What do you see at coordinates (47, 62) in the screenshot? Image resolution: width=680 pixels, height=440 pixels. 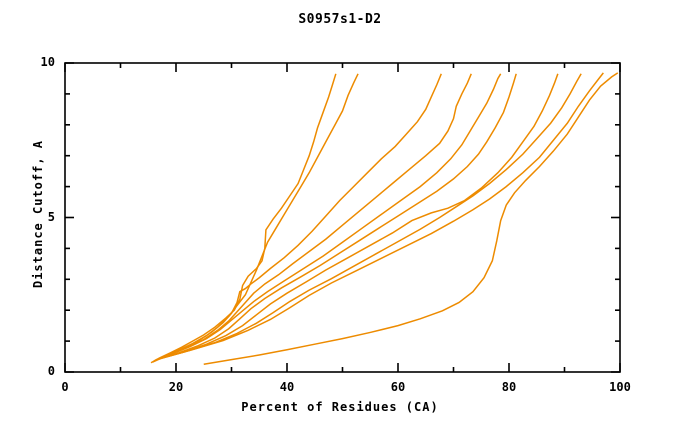 I see `y-tick-label: 10` at bounding box center [47, 62].